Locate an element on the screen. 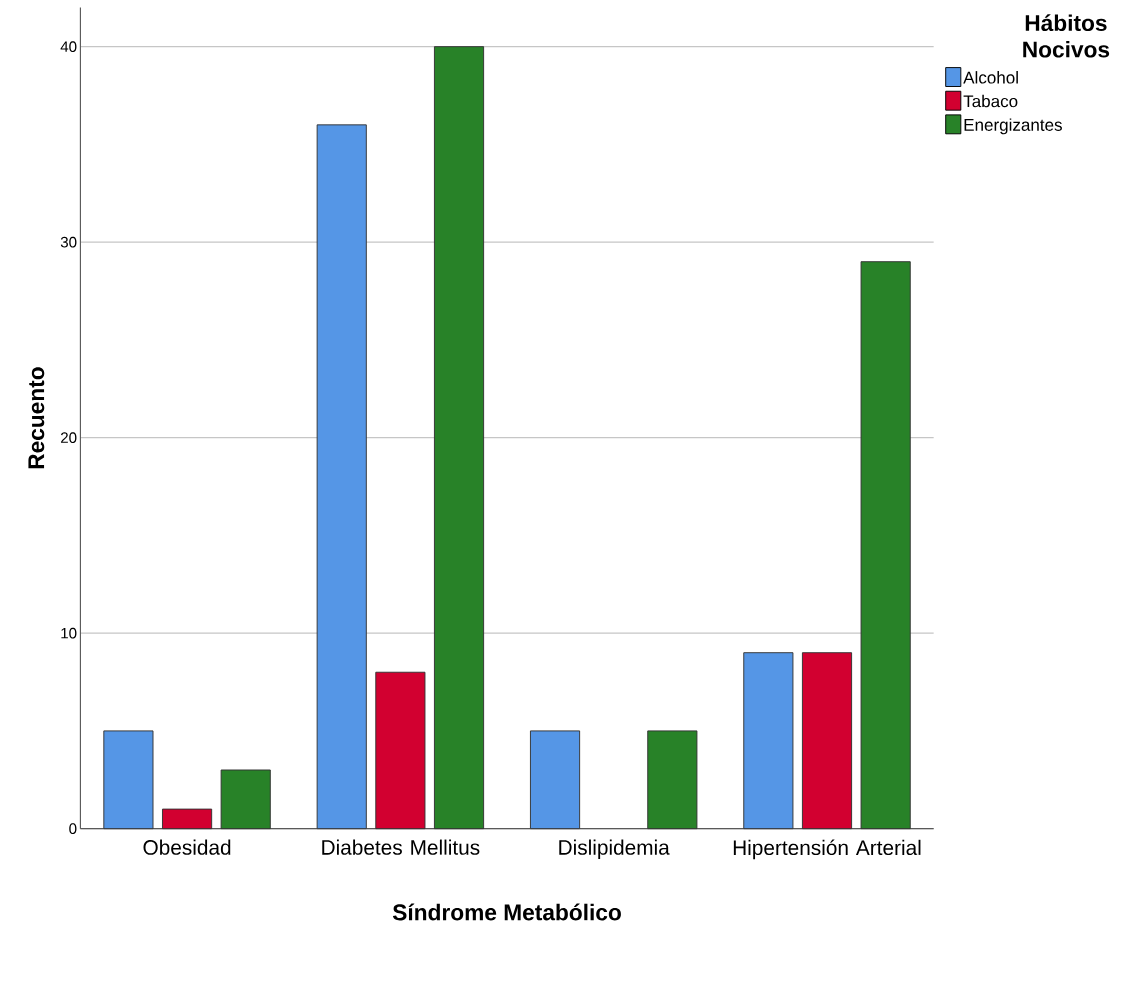  legend-title: Hábitos Nocivos is located at coordinates (1066, 36).